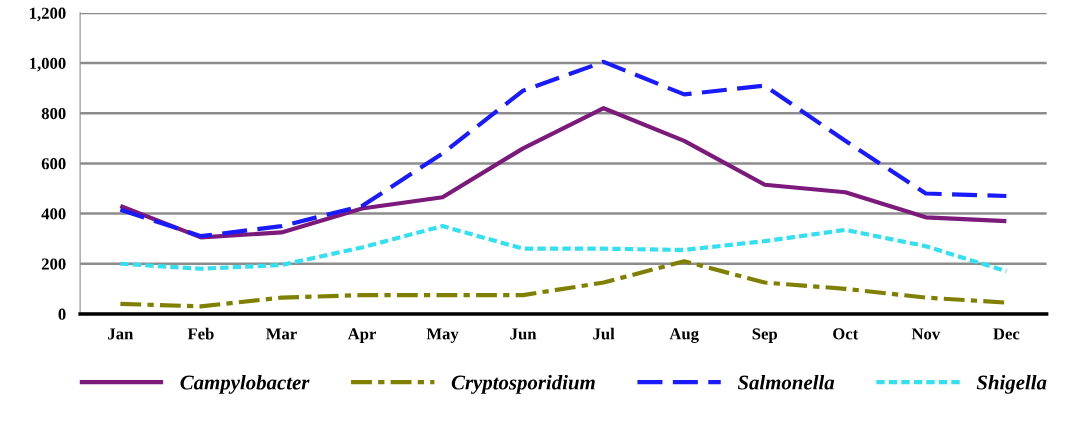  Describe the element at coordinates (604, 333) in the screenshot. I see `x-tick-label: Jul` at that location.